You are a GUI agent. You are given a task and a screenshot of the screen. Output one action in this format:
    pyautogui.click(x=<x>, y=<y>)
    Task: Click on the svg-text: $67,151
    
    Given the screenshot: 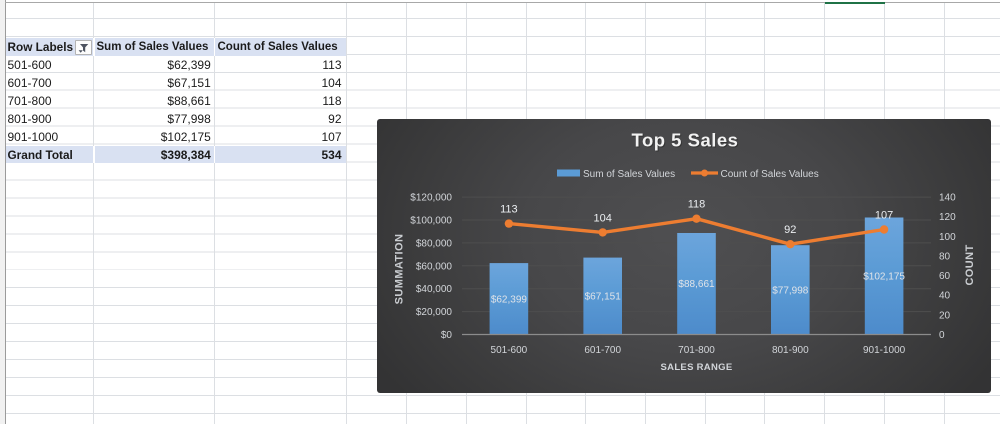 What is the action you would take?
    pyautogui.click(x=603, y=297)
    